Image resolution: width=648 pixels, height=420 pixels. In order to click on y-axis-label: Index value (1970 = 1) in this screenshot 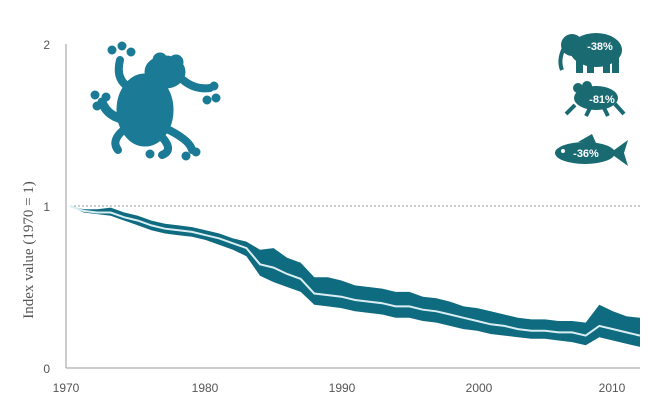, I will do `click(29, 250)`.